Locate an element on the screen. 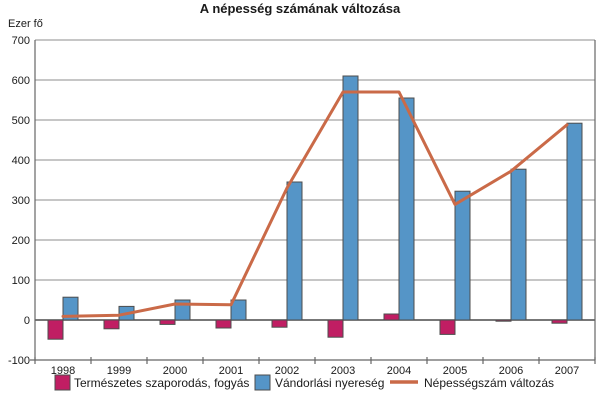 This screenshot has height=400, width=600. x-tick-label: 2001 is located at coordinates (231, 371).